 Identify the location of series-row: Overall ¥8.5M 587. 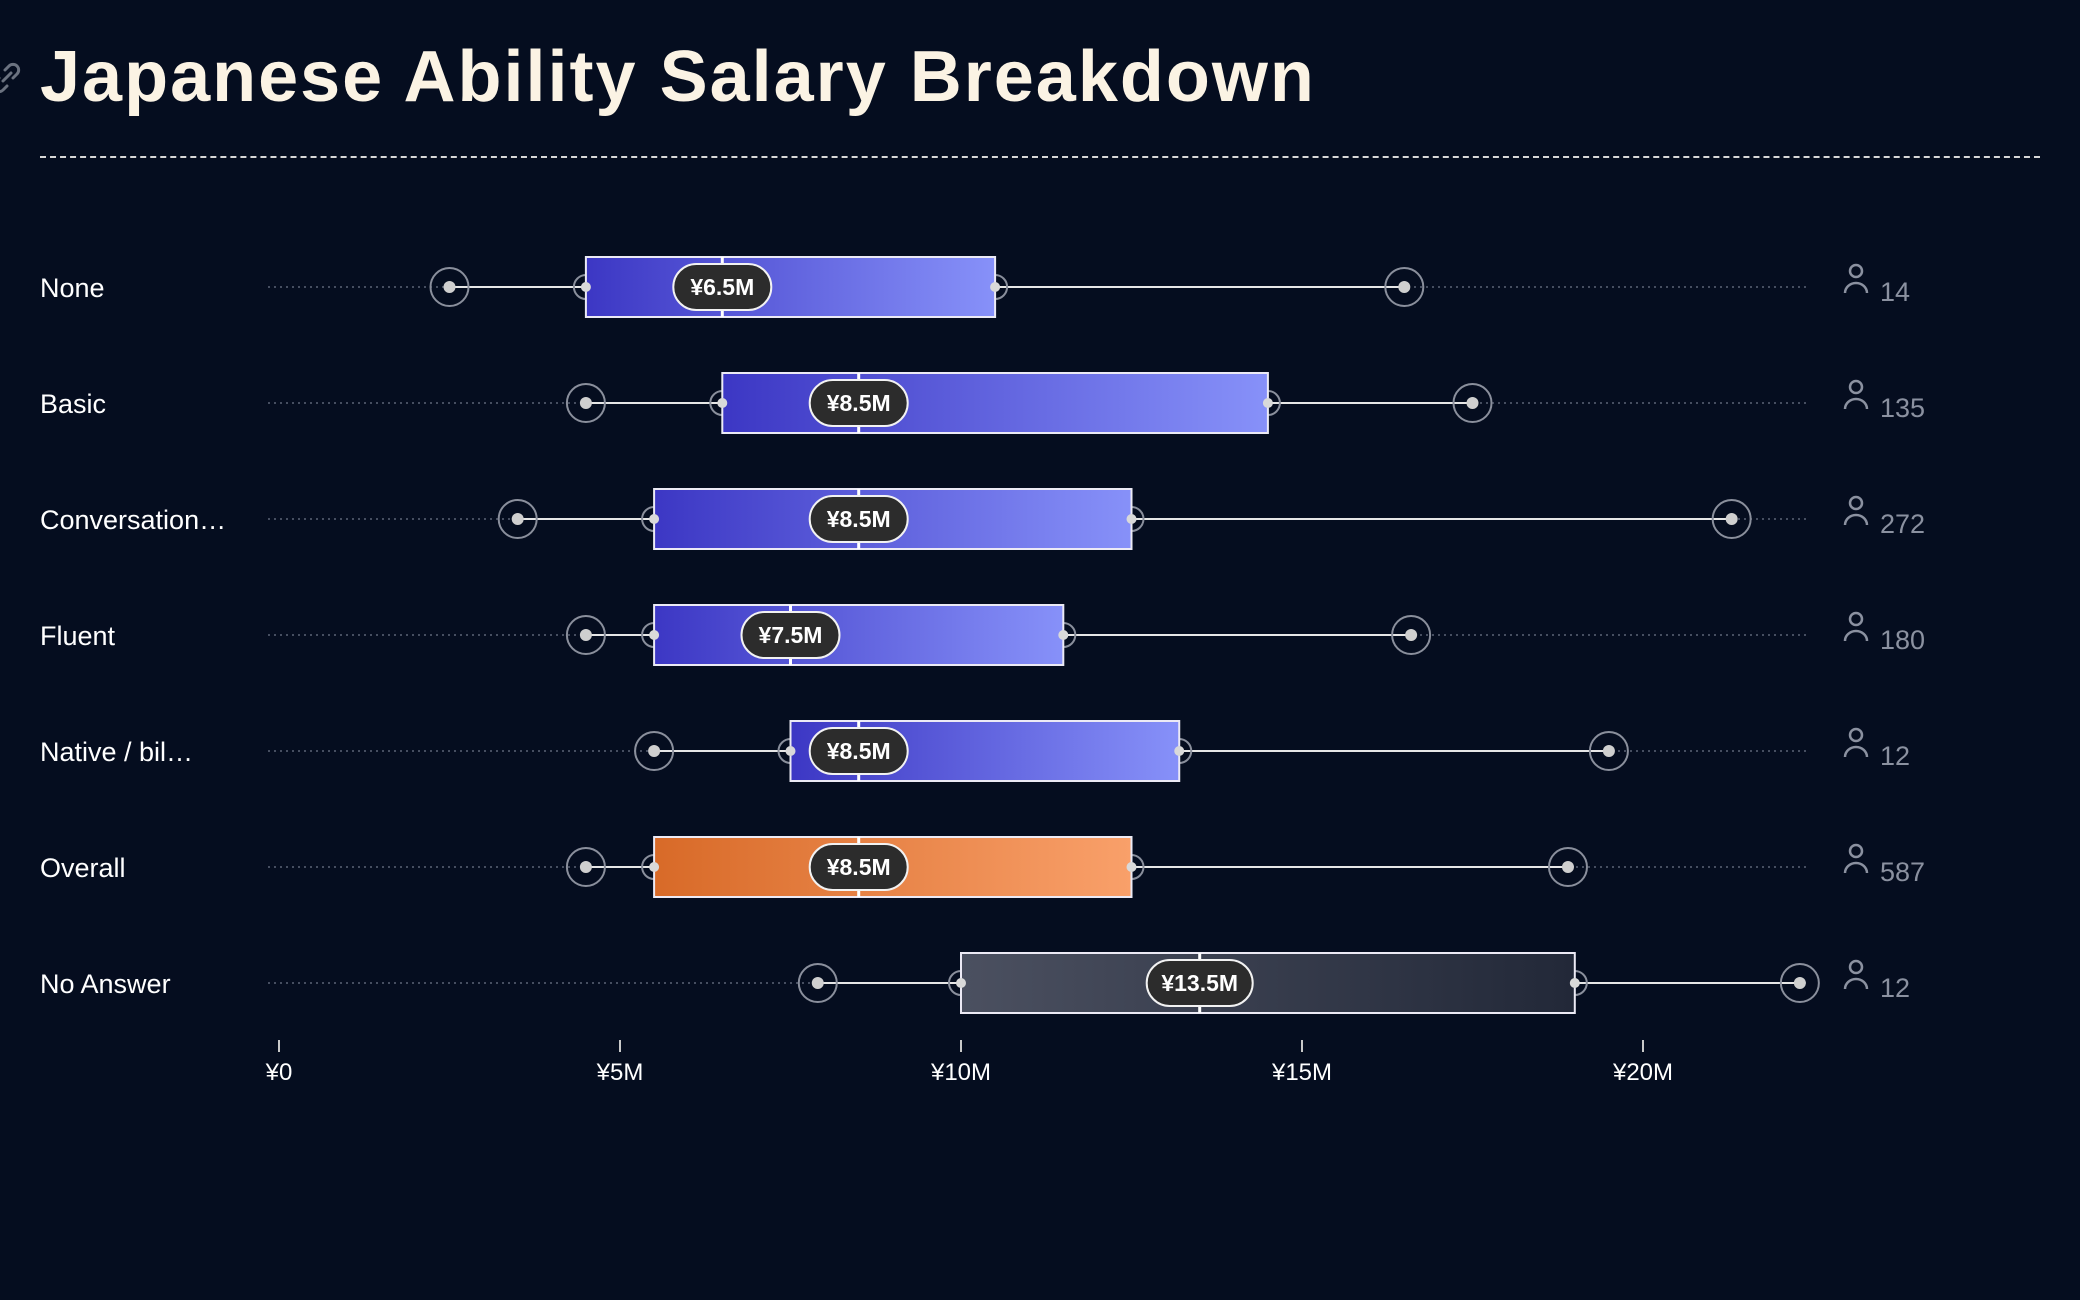
(982, 867).